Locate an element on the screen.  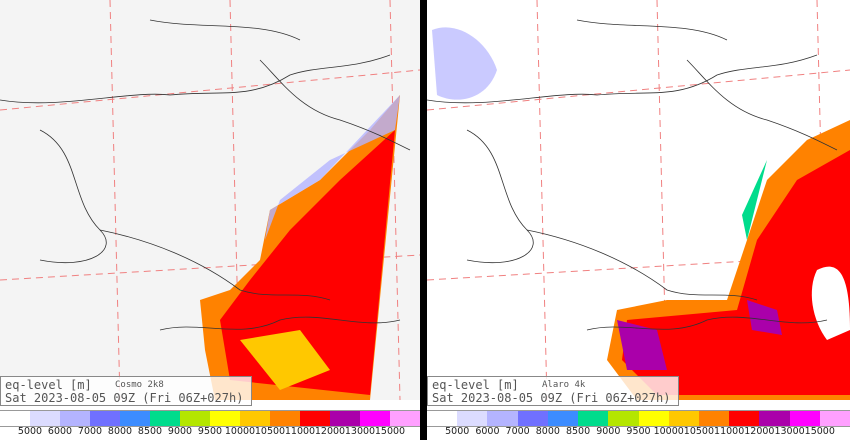
model-label: Cosmo 2k8 is located at coordinates (139, 385).